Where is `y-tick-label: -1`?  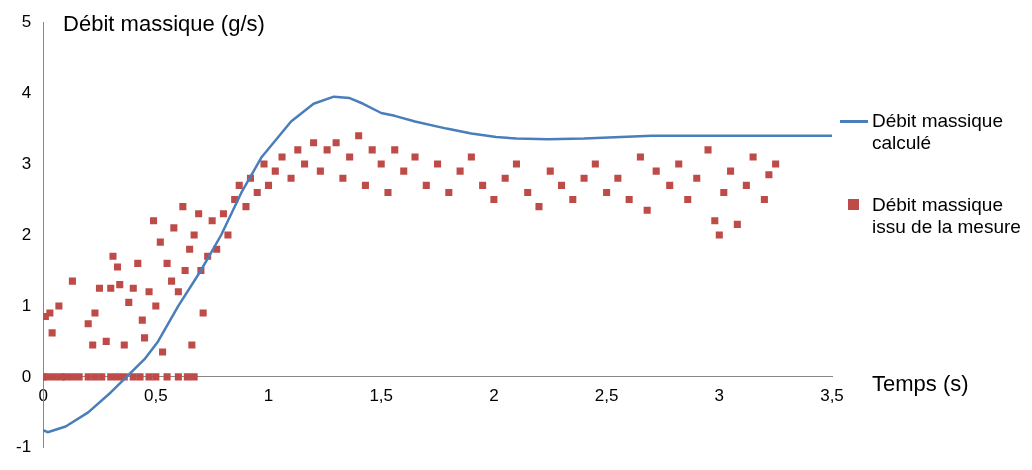
y-tick-label: -1 is located at coordinates (23, 447).